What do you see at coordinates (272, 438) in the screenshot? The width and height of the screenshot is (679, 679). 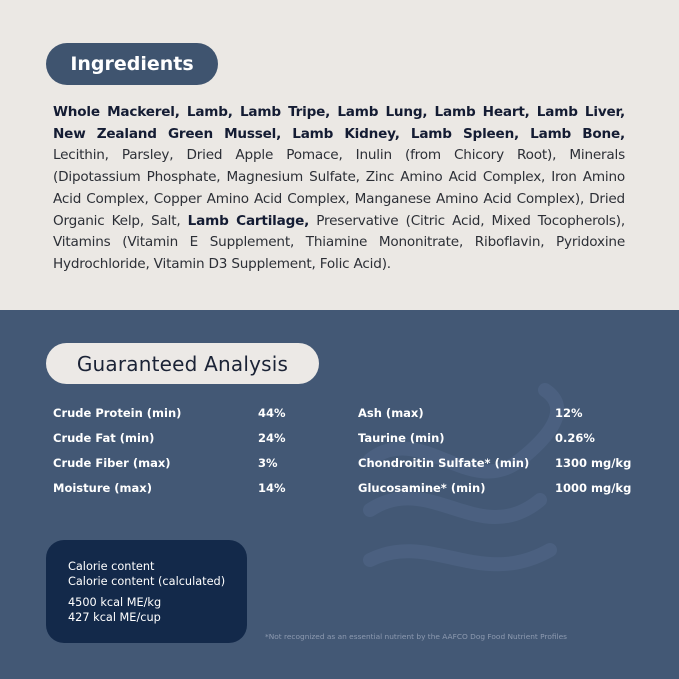 I see `analysis-value: 24%` at bounding box center [272, 438].